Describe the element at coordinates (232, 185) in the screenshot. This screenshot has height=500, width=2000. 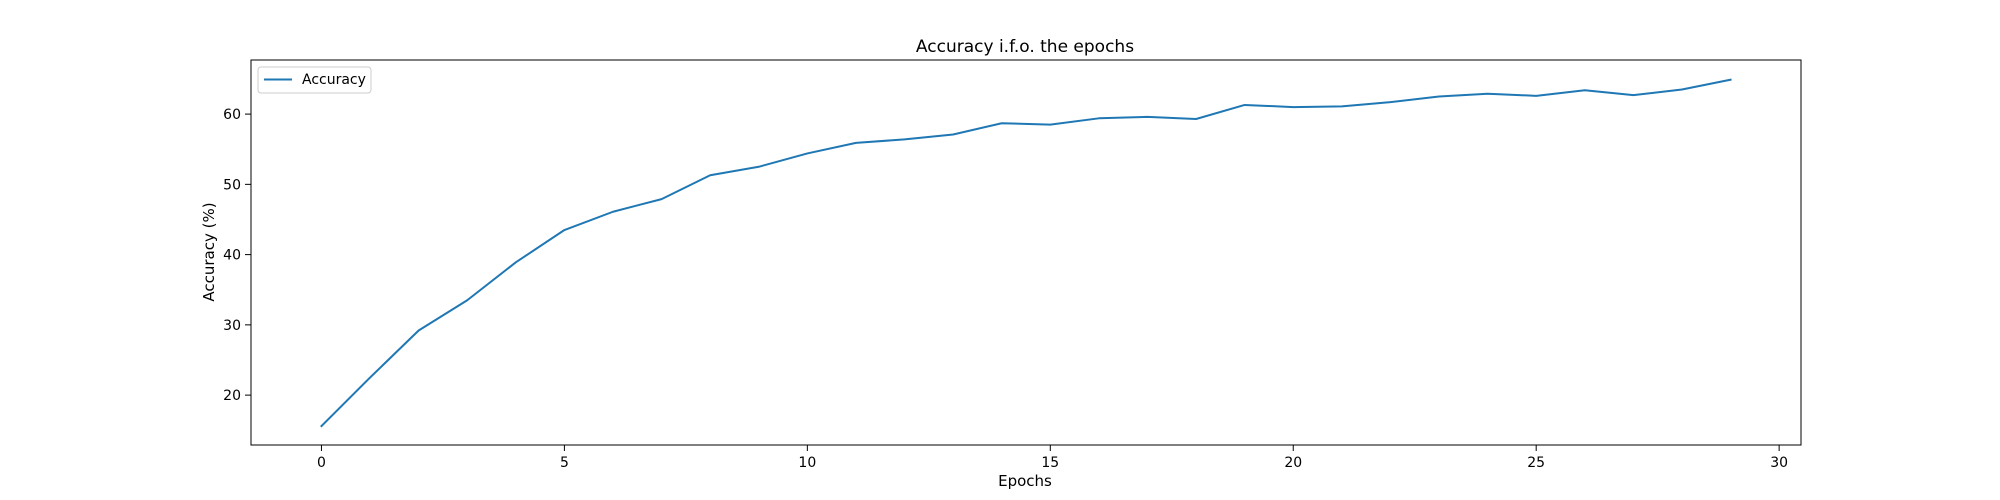
I see `y-tick-label: 50` at that location.